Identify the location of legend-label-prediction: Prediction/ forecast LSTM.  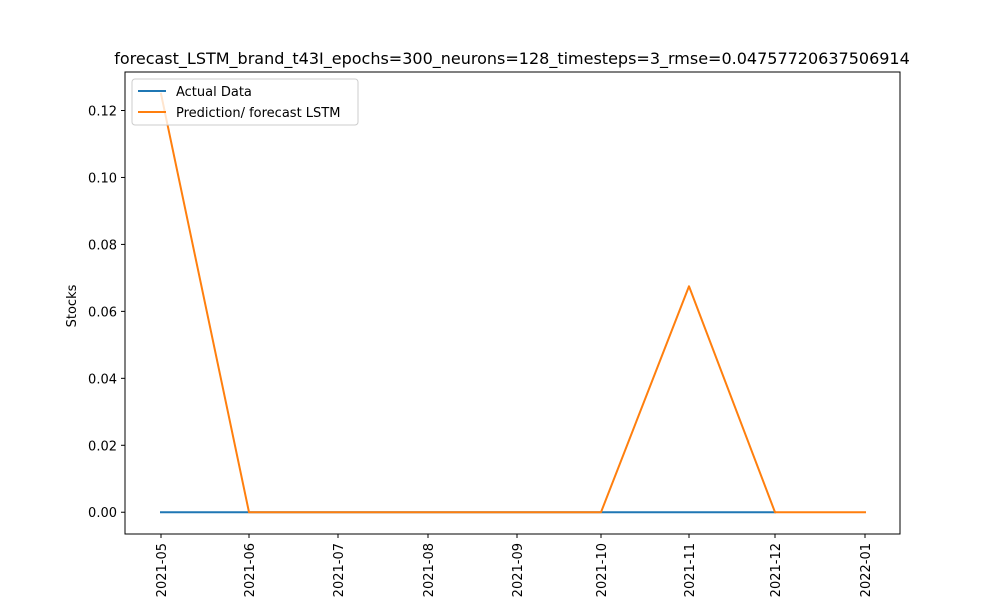
(258, 113).